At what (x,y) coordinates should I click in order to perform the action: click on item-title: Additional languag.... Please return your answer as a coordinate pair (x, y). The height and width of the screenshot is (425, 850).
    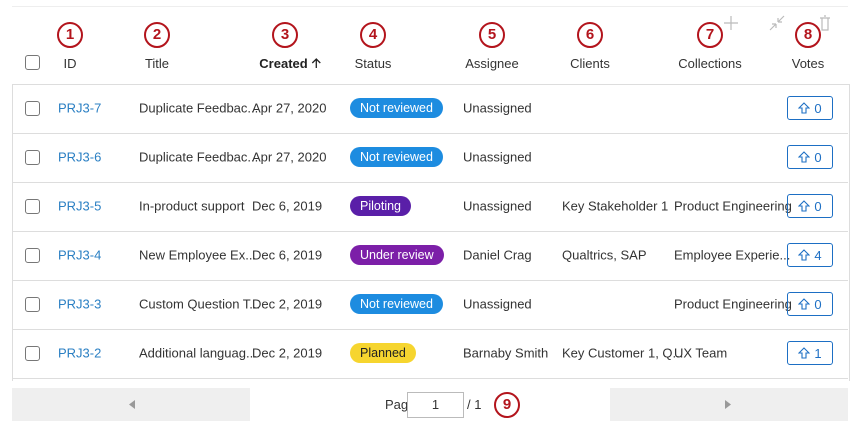
    Looking at the image, I should click on (198, 353).